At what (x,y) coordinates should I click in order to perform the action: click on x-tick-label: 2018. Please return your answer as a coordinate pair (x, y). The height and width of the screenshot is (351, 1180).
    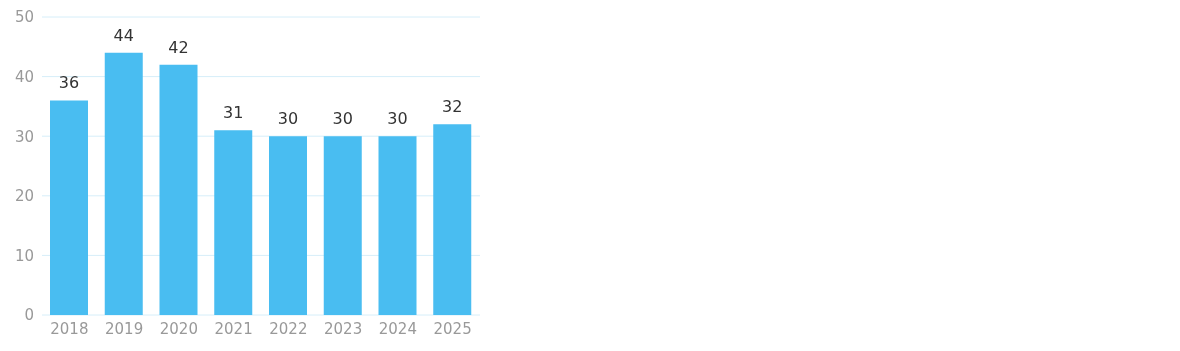
    Looking at the image, I should click on (69, 328).